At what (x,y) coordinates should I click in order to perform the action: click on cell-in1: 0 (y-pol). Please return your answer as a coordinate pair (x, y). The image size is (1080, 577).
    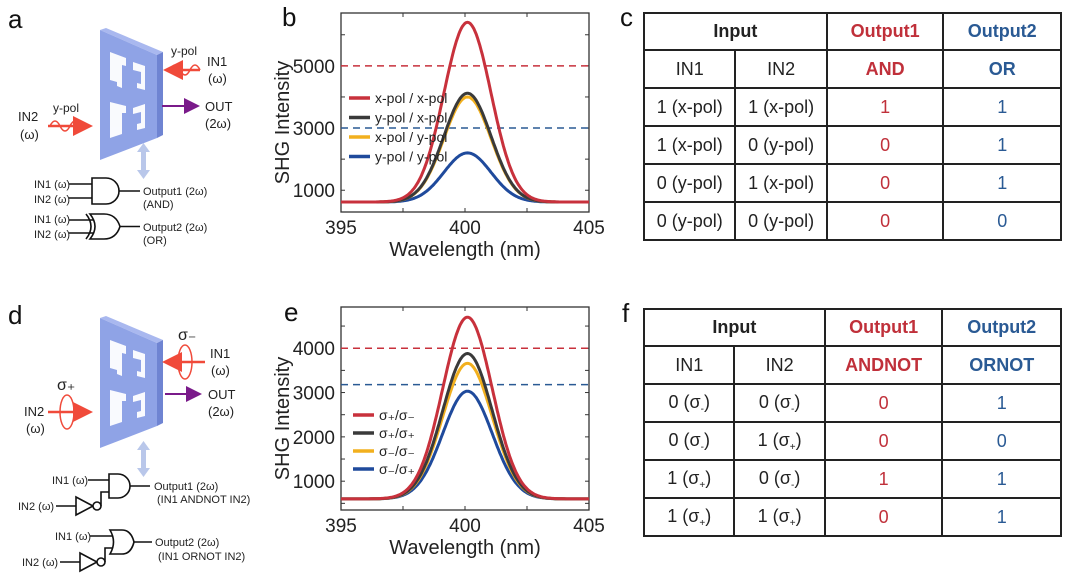
    Looking at the image, I should click on (689, 221).